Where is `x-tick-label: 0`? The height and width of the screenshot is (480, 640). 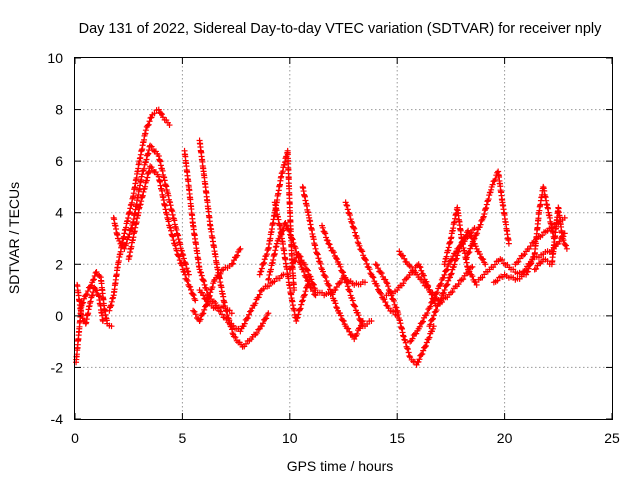
x-tick-label: 0 is located at coordinates (75, 438).